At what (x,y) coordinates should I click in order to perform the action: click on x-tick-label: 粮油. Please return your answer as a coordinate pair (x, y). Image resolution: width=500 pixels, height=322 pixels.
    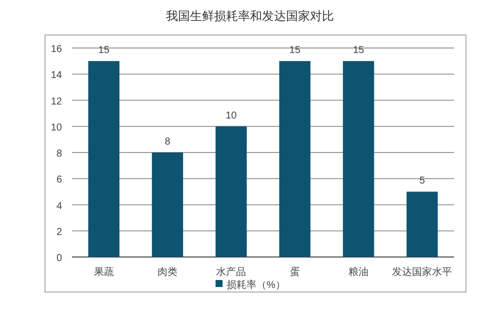
    Looking at the image, I should click on (358, 272).